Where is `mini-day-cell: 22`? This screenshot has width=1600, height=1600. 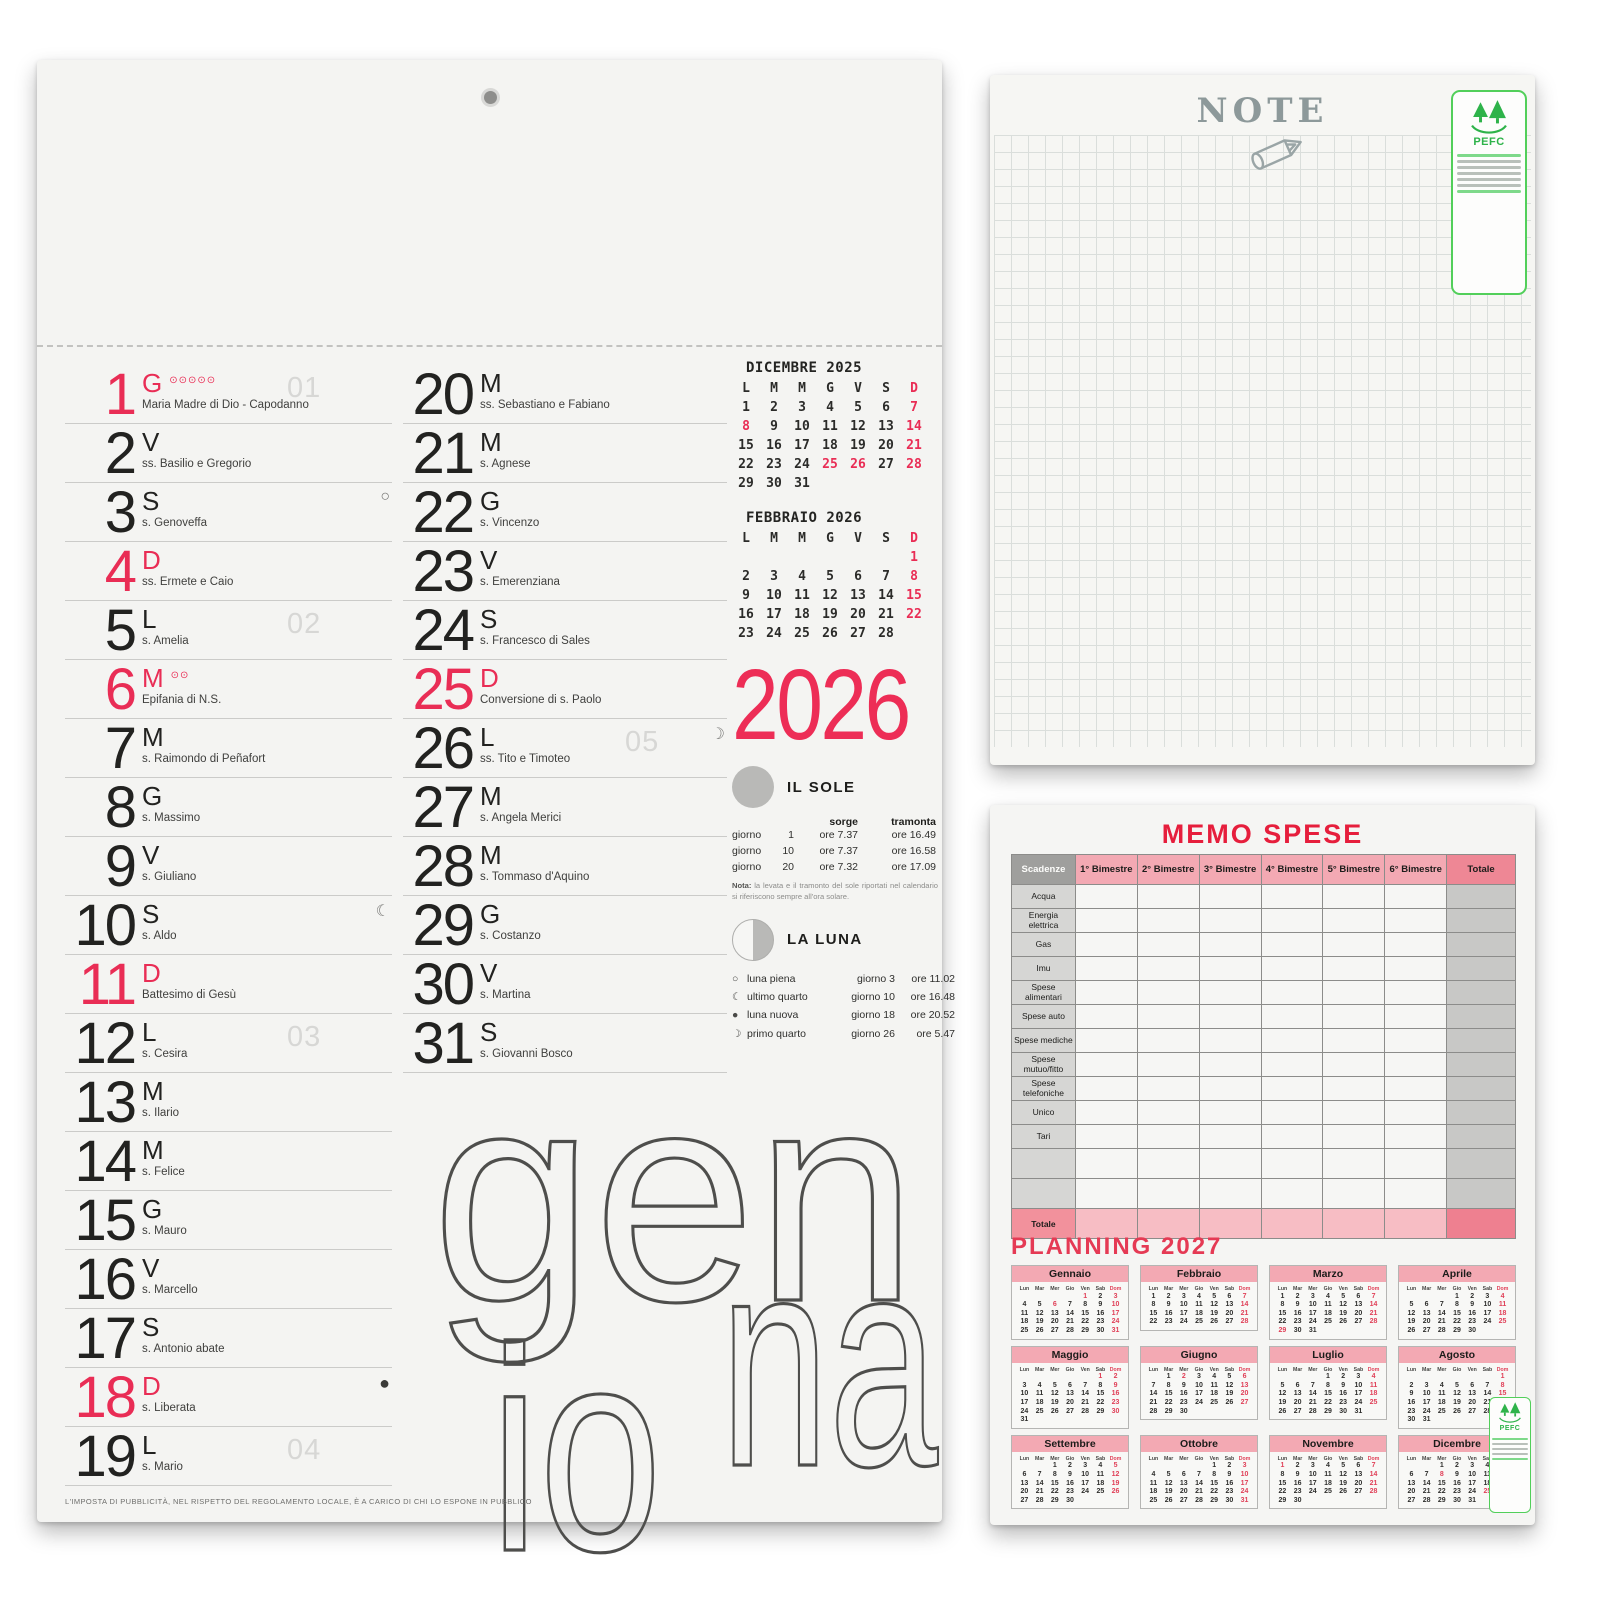
mini-day-cell: 22 is located at coordinates (1441, 1492).